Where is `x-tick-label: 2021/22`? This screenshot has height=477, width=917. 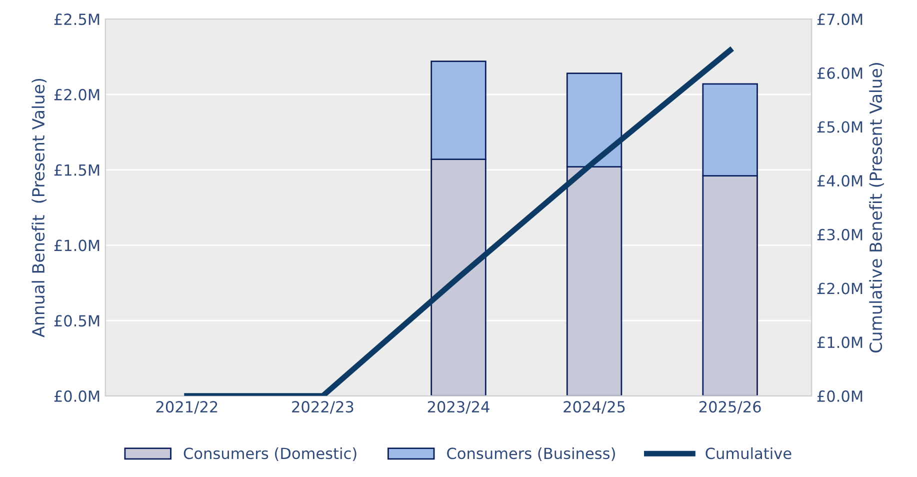
x-tick-label: 2021/22 is located at coordinates (187, 407).